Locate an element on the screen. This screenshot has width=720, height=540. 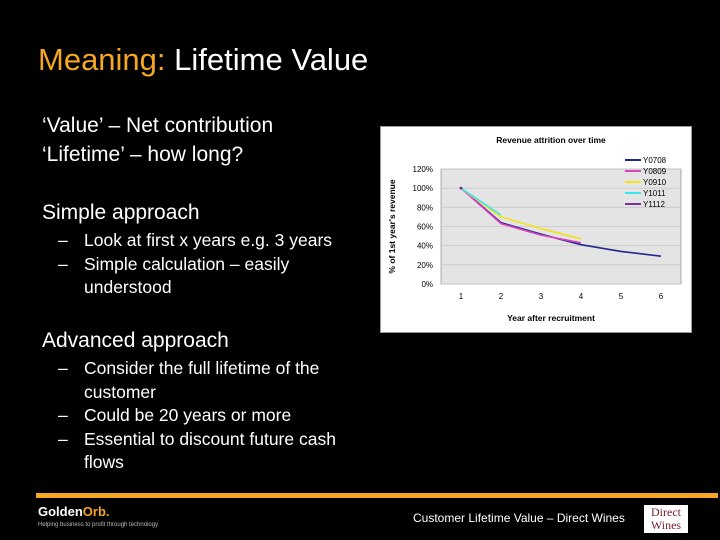
bullet-text: Simple calculation – easily understood is located at coordinates (187, 275).